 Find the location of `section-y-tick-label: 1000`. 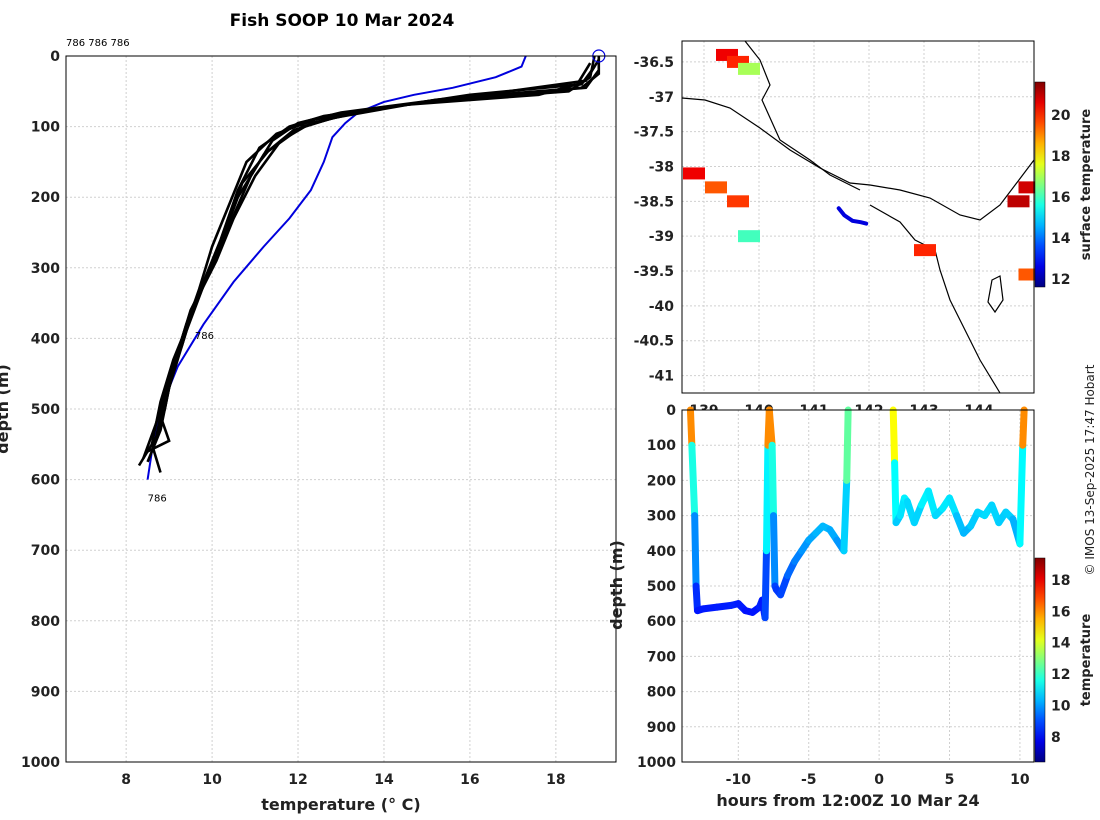

section-y-tick-label: 1000 is located at coordinates (656, 763).